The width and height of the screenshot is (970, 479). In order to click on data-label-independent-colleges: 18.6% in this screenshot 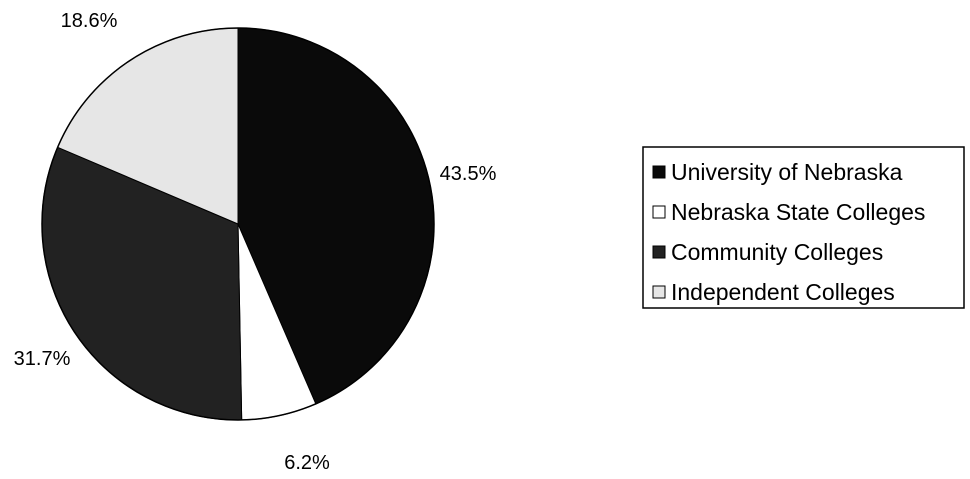, I will do `click(89, 21)`.